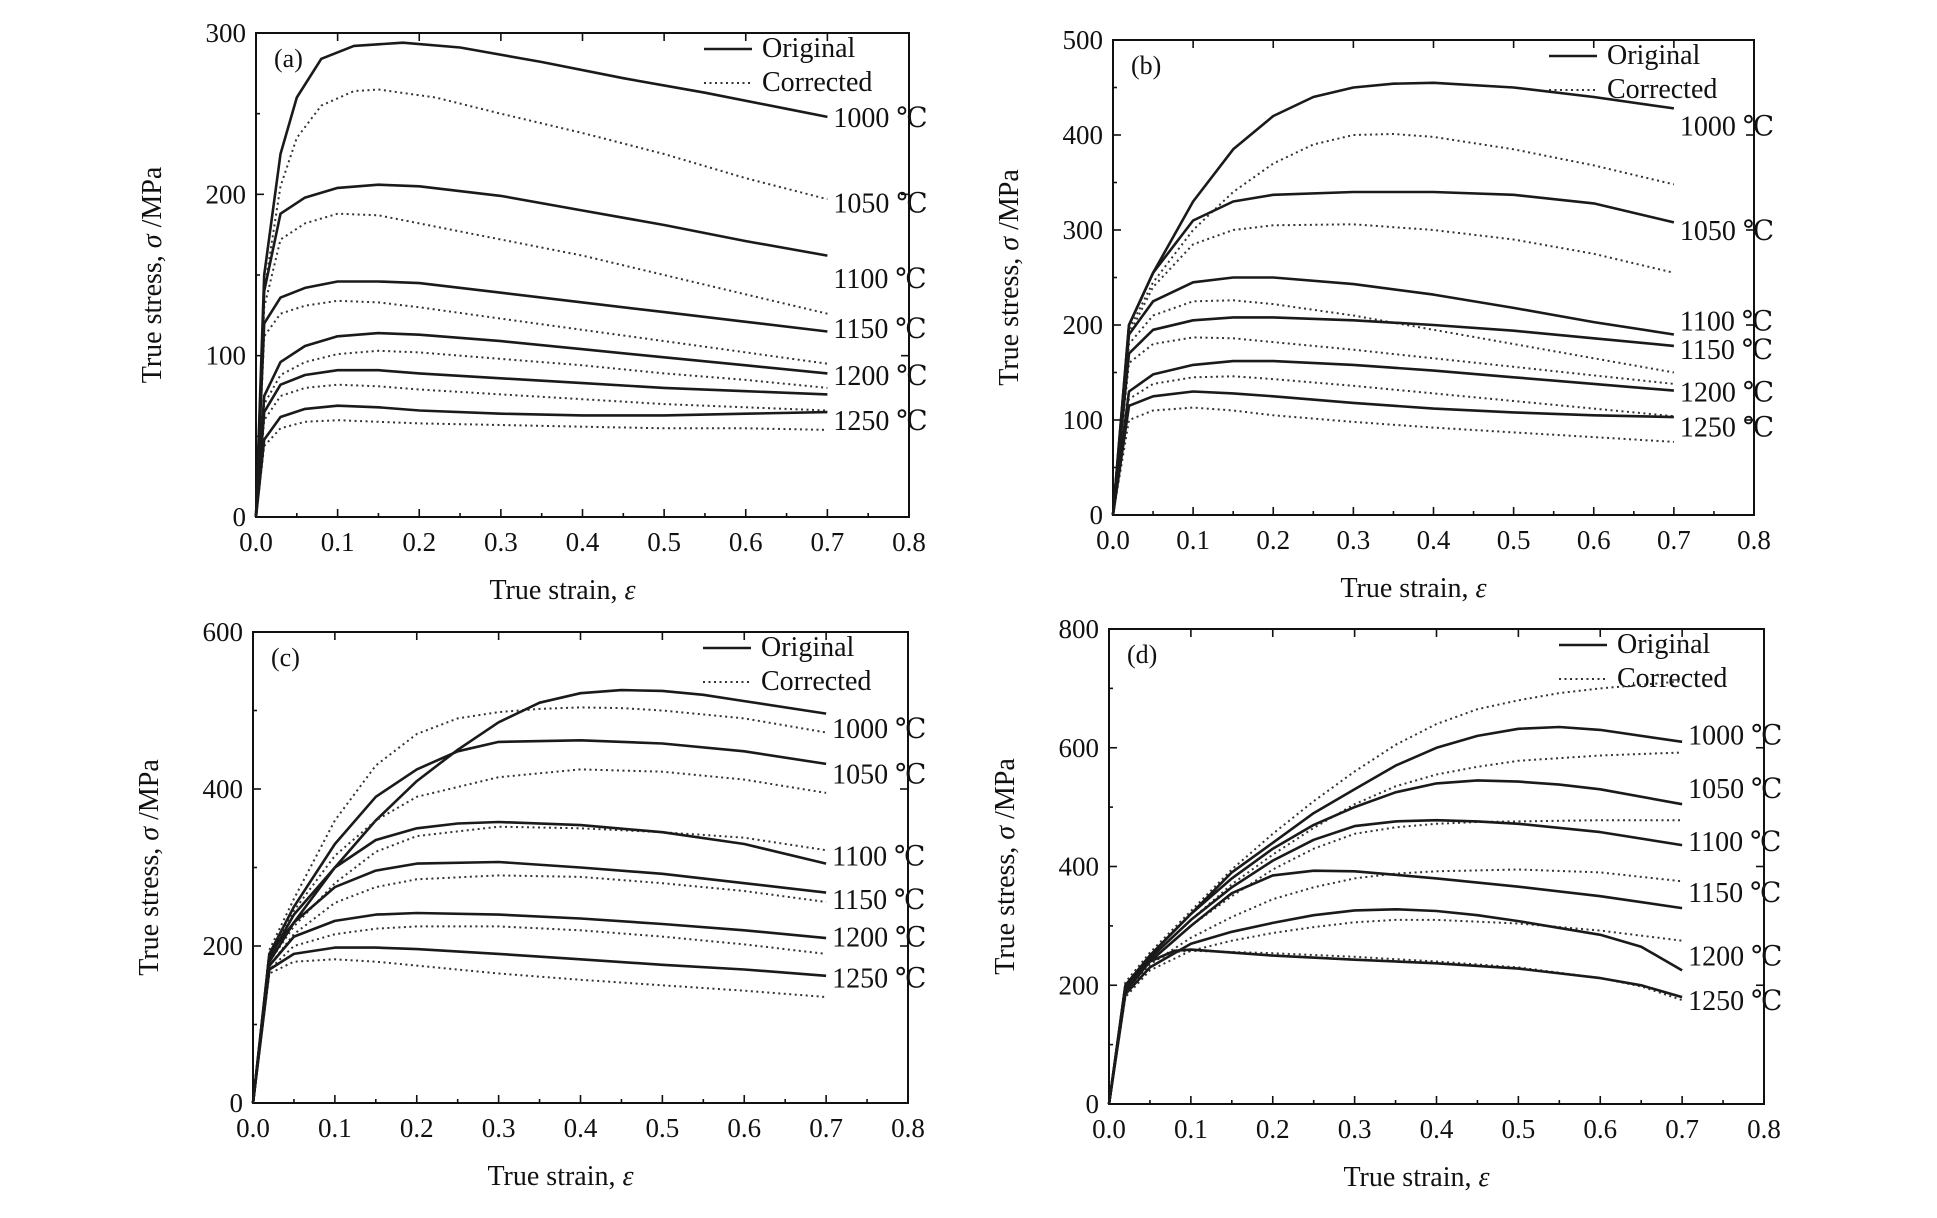 This screenshot has width=1937, height=1218. Describe the element at coordinates (1484, 1177) in the screenshot. I see `x-axis-symbol: ε` at that location.